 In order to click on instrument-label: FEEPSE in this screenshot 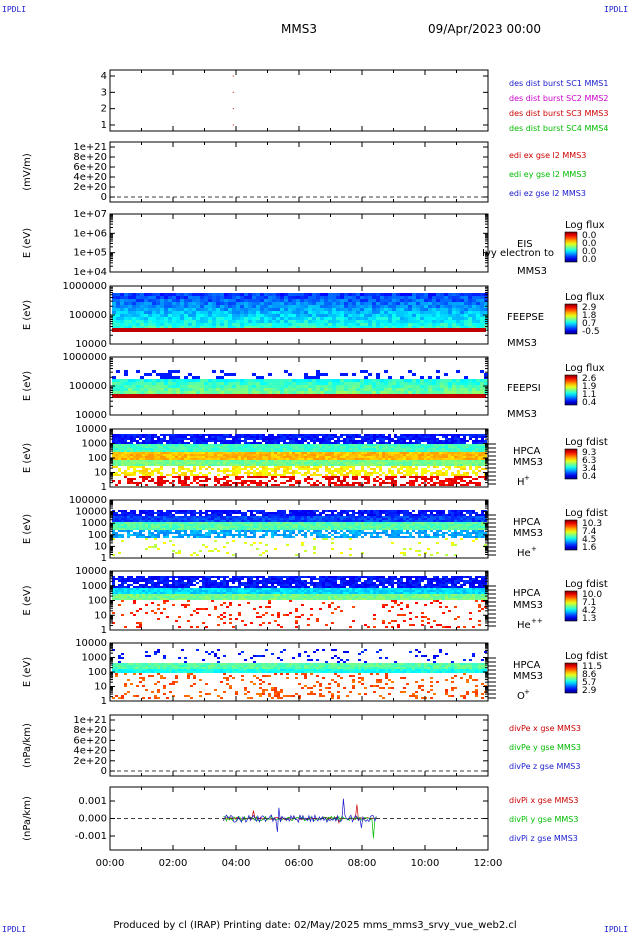, I will do `click(525, 317)`.